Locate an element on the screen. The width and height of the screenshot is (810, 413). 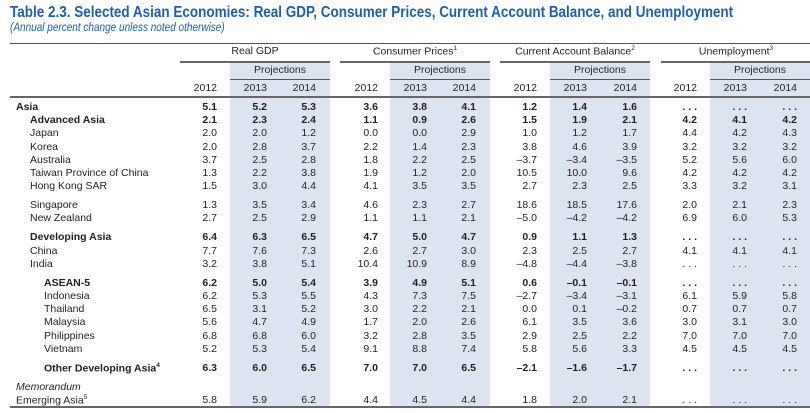
year-header: 2013 is located at coordinates (735, 88).